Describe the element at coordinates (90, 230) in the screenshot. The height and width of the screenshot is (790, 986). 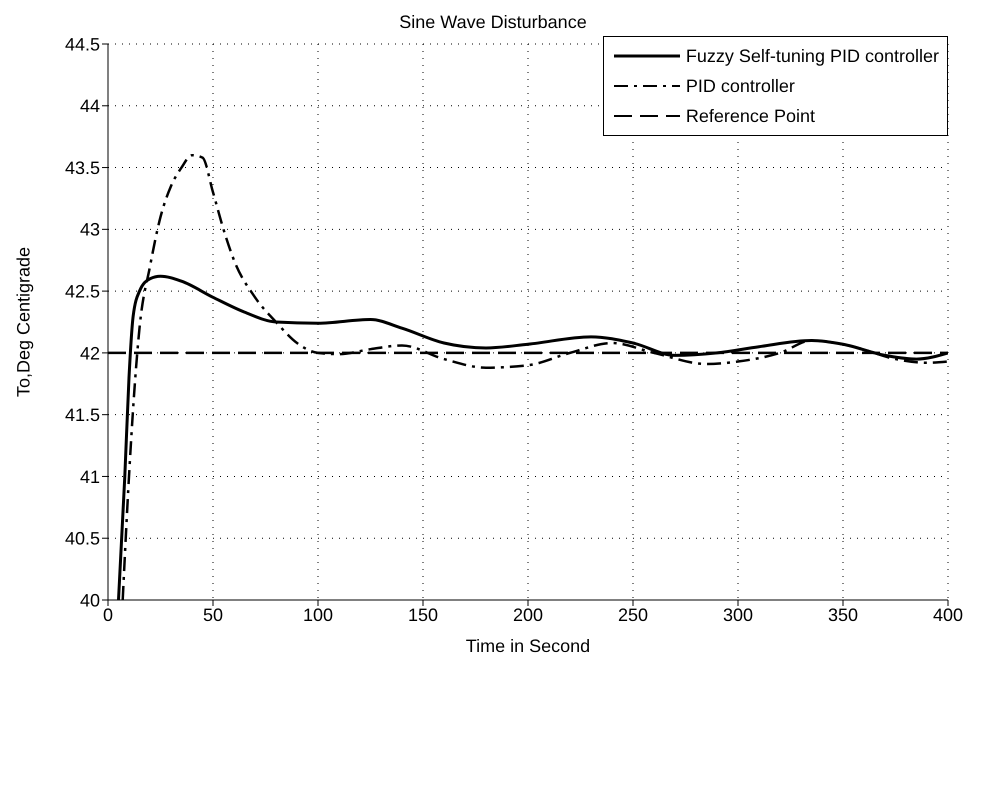
I see `y-tick-label: 43` at that location.